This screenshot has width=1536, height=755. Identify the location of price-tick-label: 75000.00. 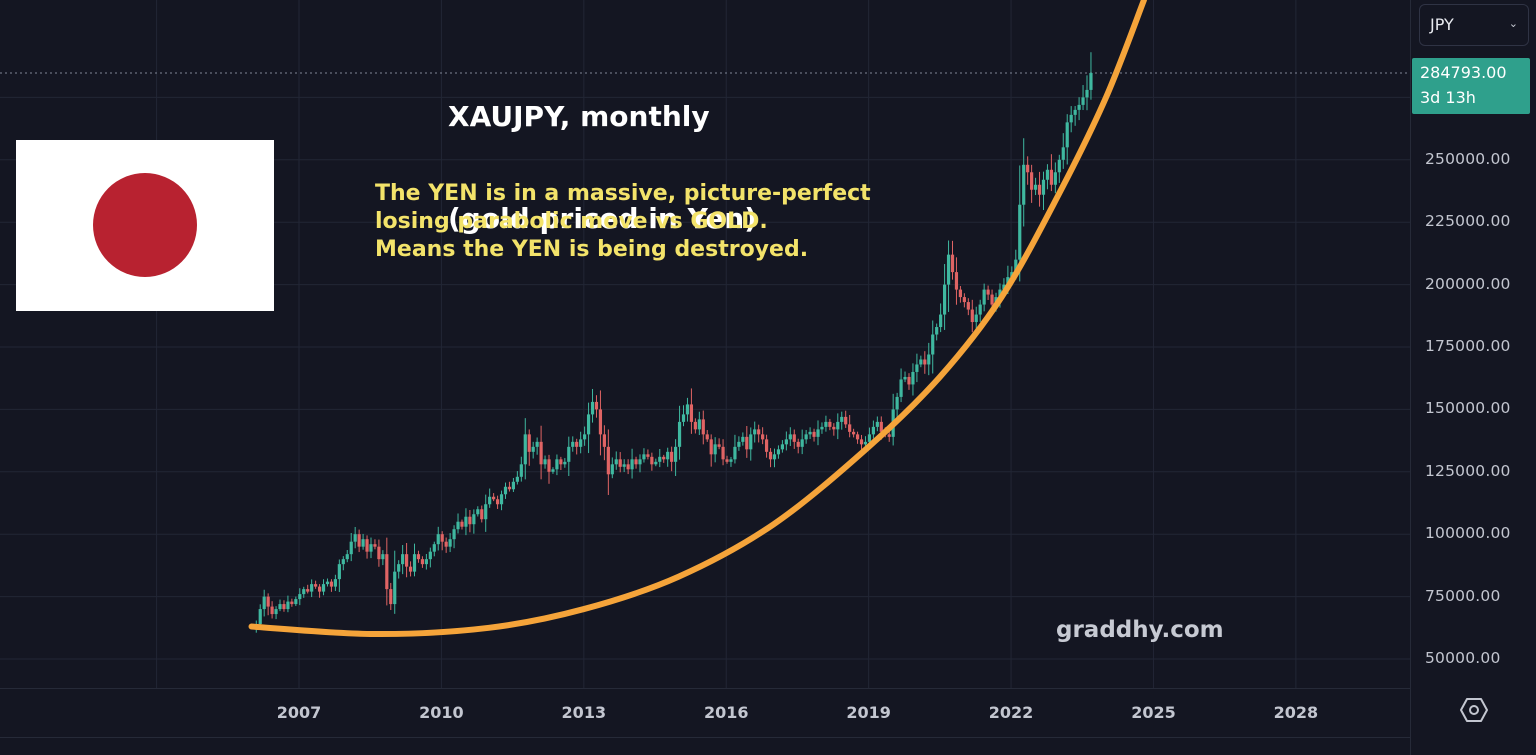
(1463, 595).